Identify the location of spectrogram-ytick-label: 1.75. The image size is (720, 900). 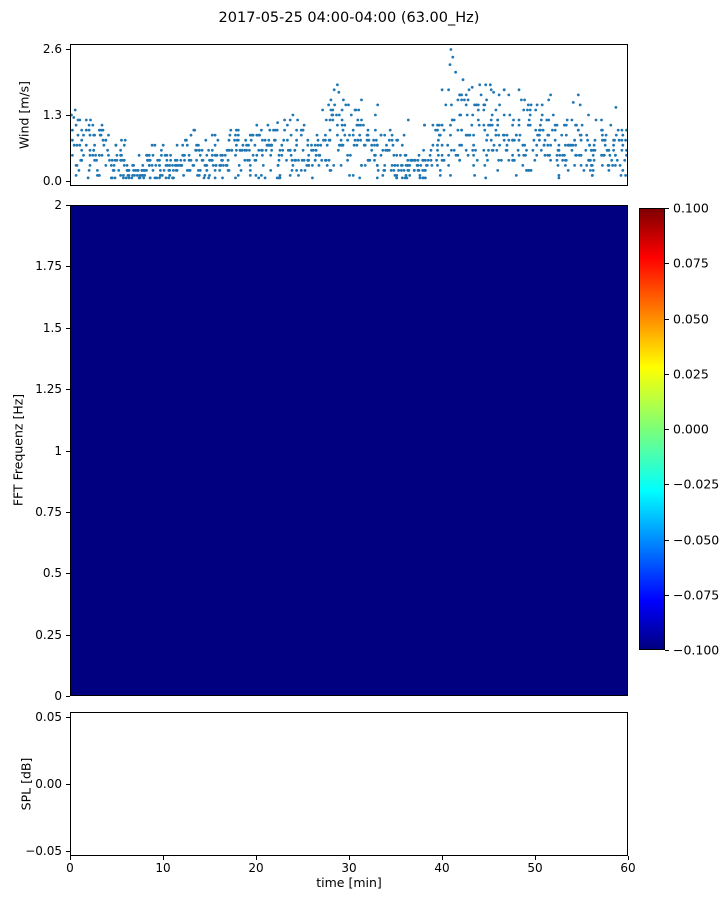
(48, 266).